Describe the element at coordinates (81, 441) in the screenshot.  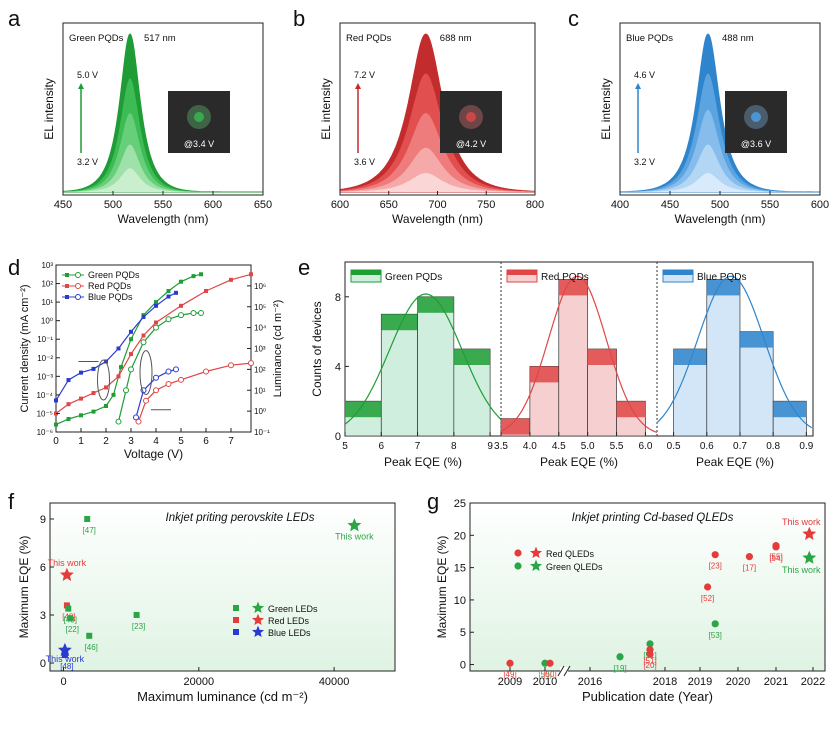
I see `x-tick-label: 1` at that location.